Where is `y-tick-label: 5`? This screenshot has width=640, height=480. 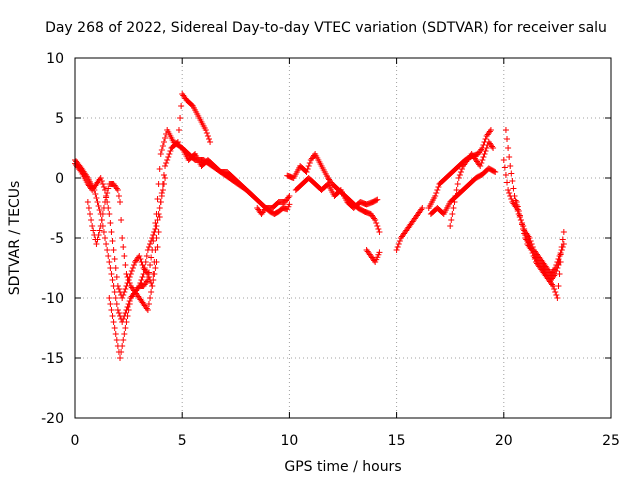
y-tick-label: 5 is located at coordinates (59, 119).